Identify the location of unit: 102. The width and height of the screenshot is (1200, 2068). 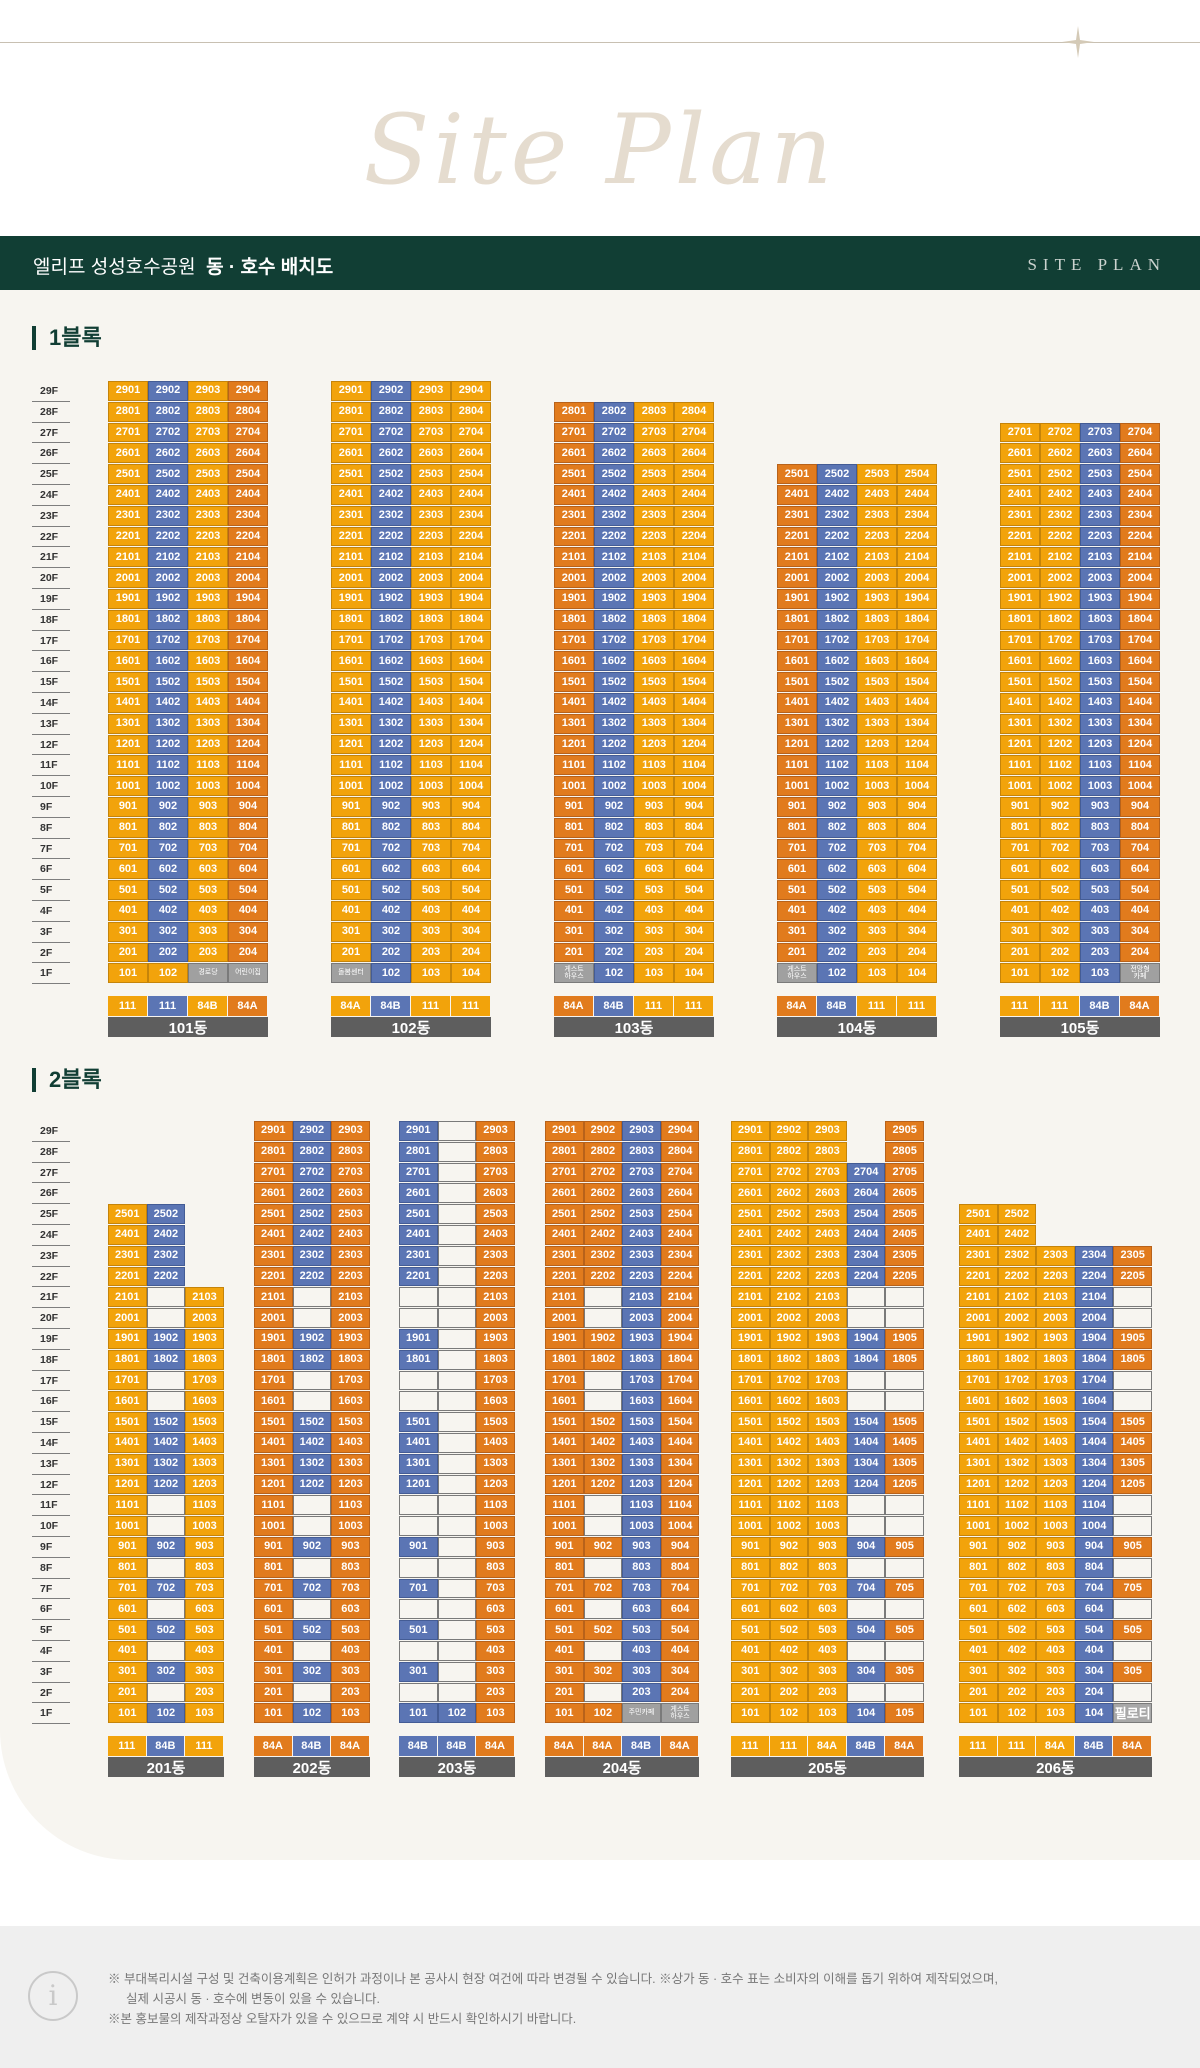
(457, 1713).